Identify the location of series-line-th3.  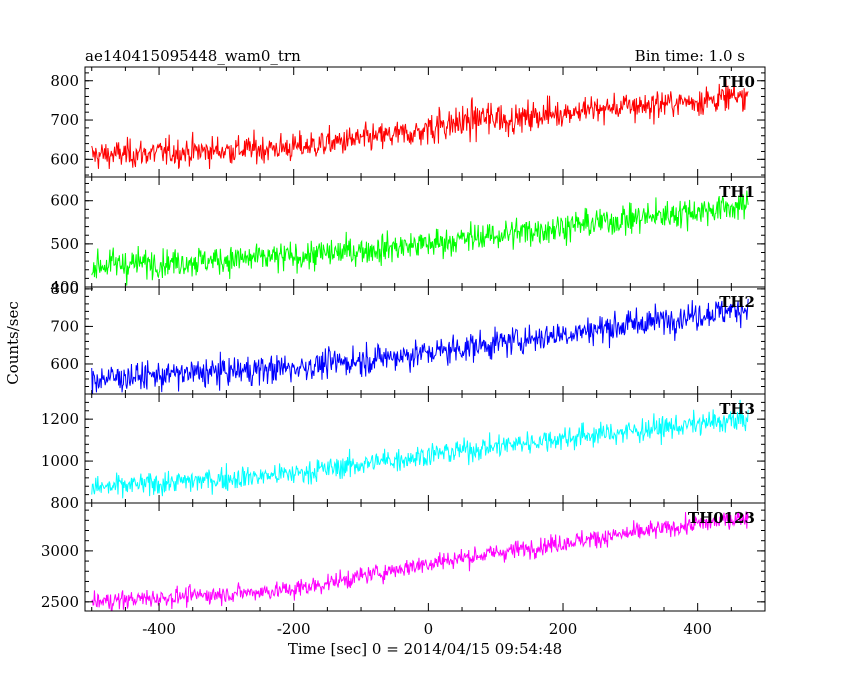
(420, 449).